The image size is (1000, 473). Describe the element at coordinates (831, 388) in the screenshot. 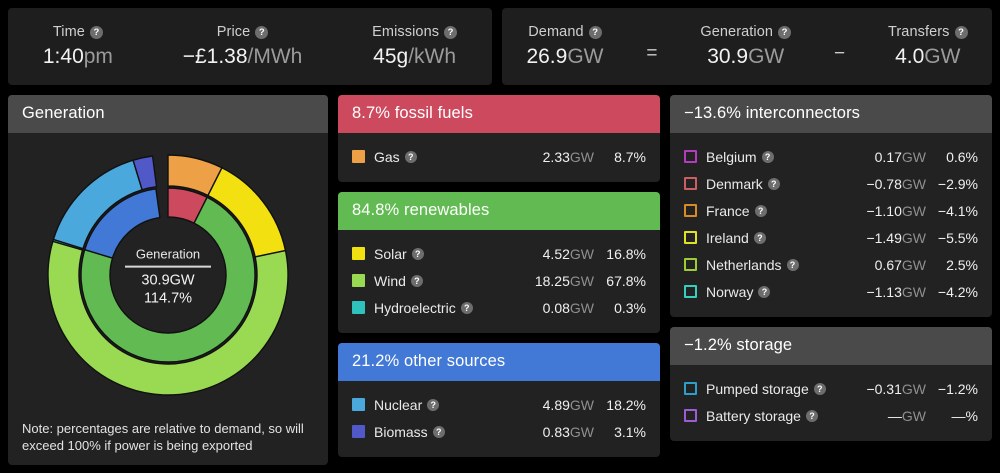

I see `list-item: Pumped storage? −0.31GW −1.2%` at that location.